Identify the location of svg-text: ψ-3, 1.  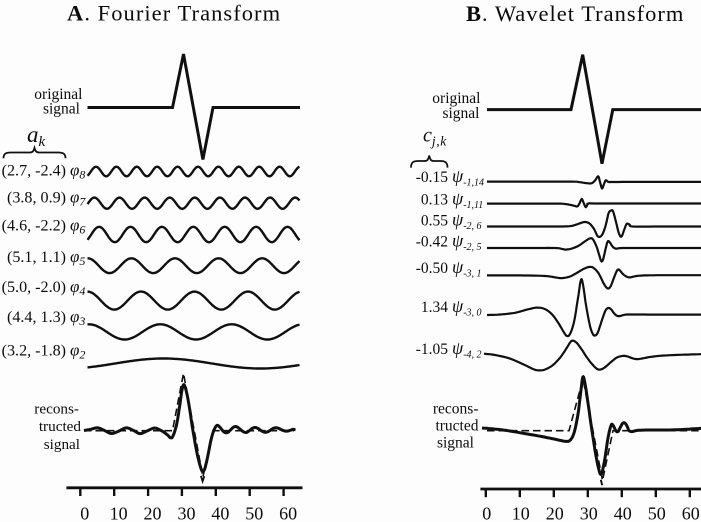
(467, 268).